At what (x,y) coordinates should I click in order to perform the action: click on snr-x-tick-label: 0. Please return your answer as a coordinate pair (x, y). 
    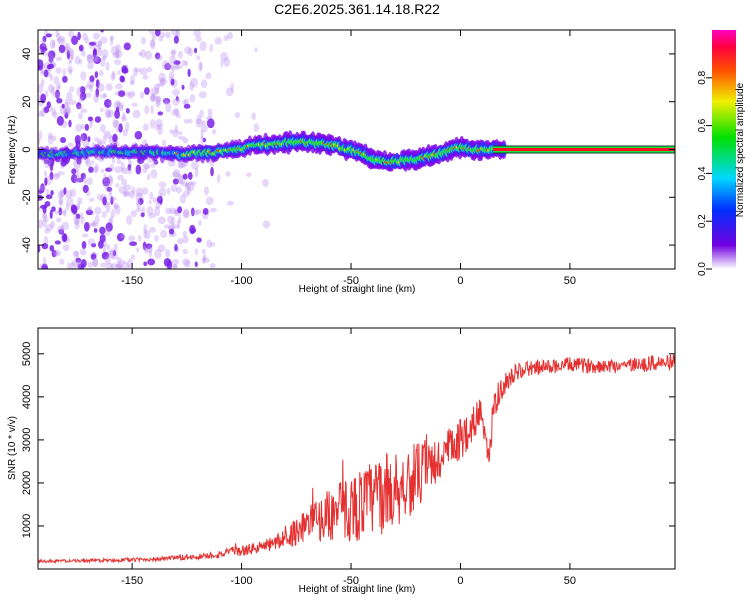
    Looking at the image, I should click on (460, 581).